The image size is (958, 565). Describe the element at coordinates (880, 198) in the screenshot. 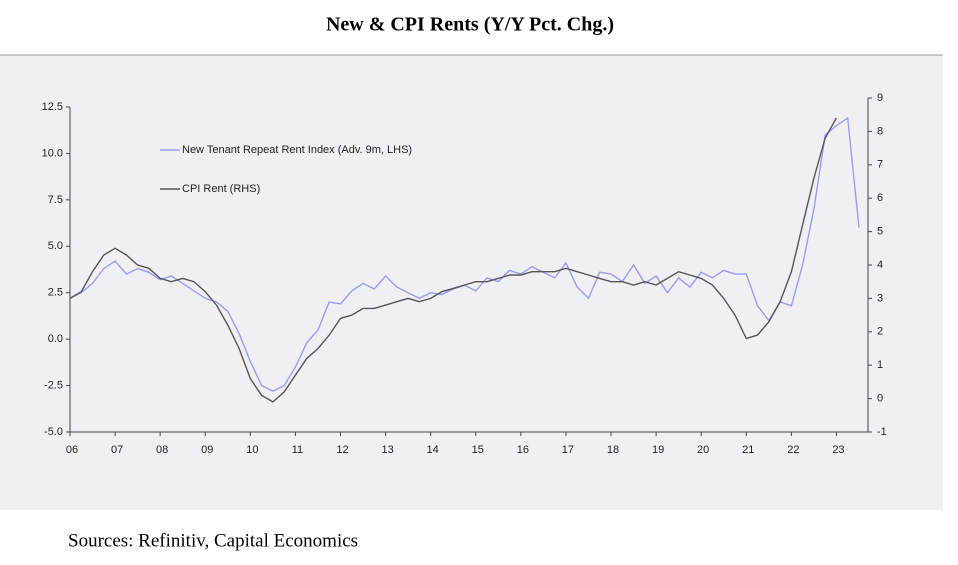

I see `y2-tick-label: 6` at that location.